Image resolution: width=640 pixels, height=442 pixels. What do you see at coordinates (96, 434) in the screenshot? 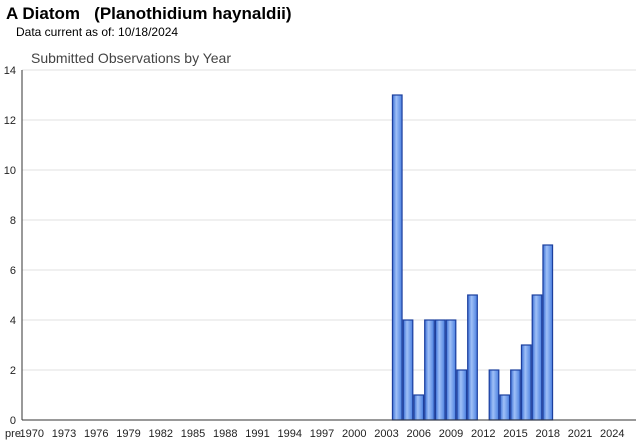
I see `x-tick-label: 1976` at bounding box center [96, 434].